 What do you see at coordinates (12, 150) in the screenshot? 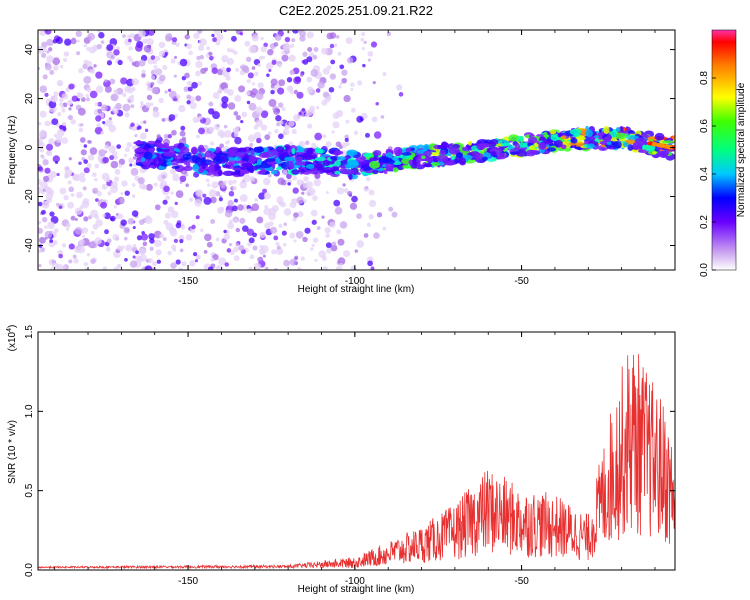
I see `spectrogram-y-label: Frequency (Hz)` at bounding box center [12, 150].